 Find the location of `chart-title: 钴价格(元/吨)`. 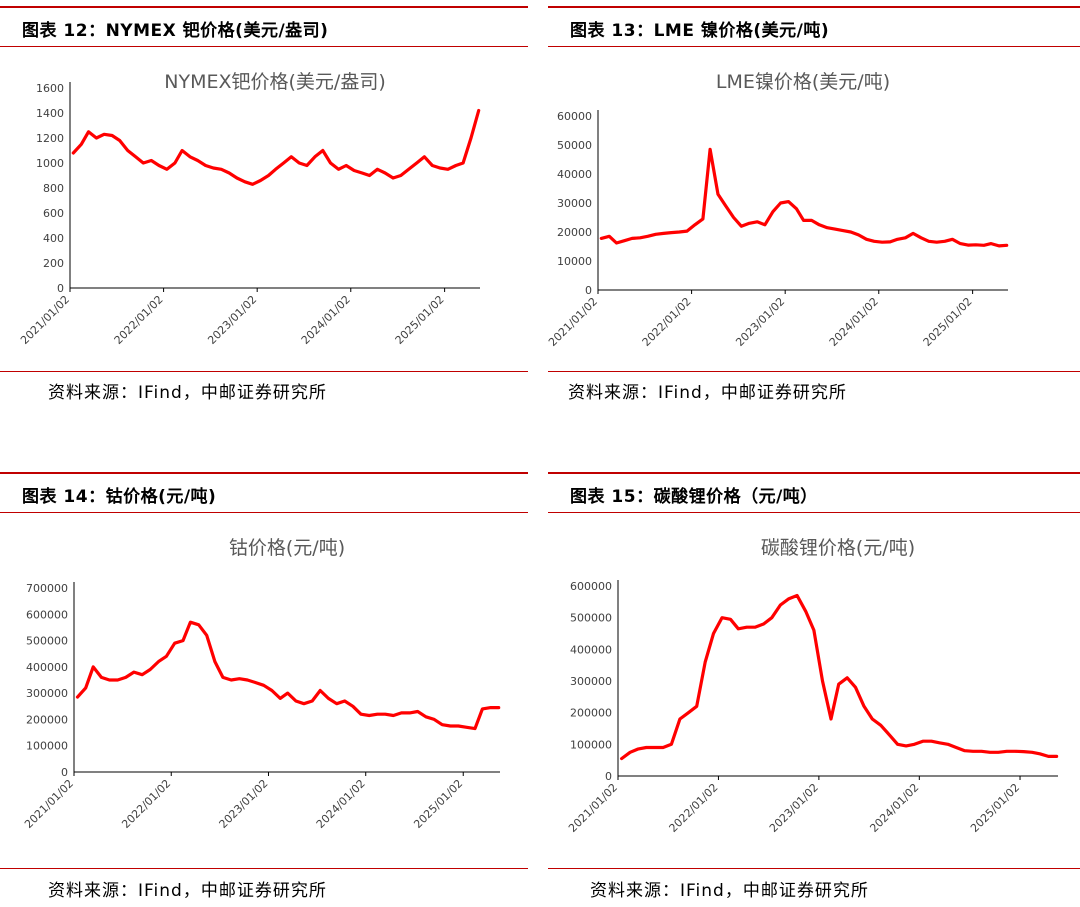

chart-title: 钴价格(元/吨) is located at coordinates (287, 548).